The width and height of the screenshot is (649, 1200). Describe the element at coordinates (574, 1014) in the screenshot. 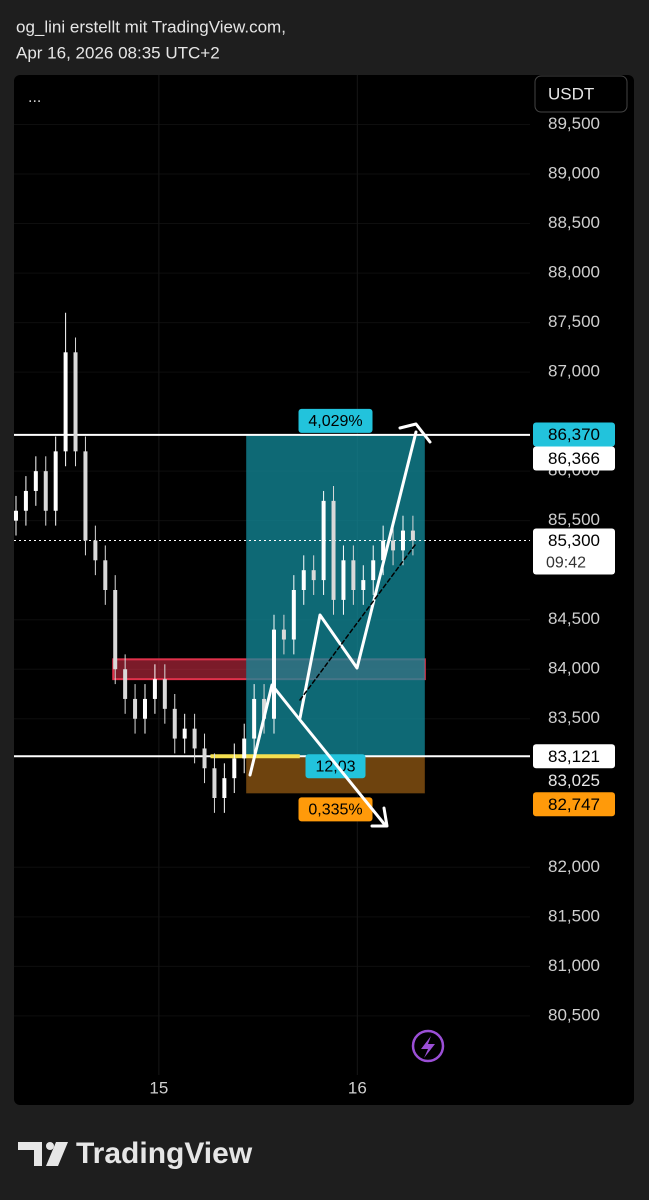

I see `y-tick-label: 80,500` at that location.